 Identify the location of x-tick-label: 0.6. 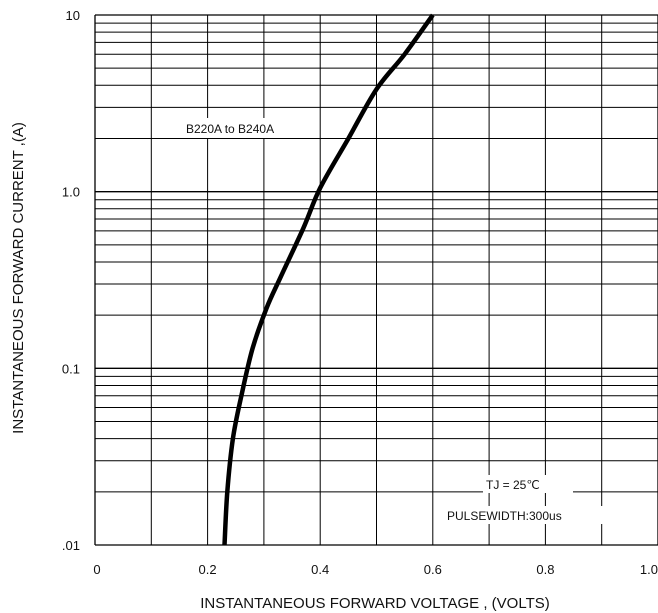
(433, 569).